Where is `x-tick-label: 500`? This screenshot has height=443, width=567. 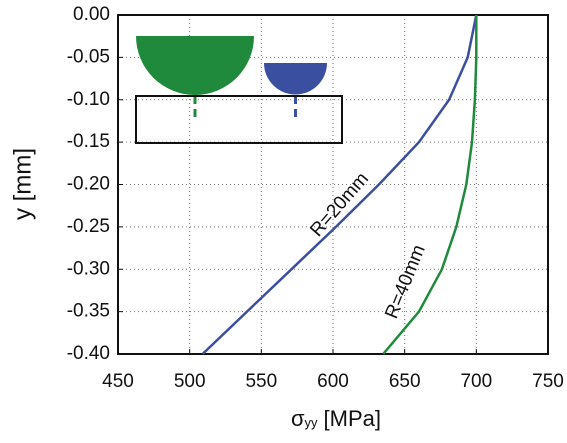
x-tick-label: 500 is located at coordinates (190, 381).